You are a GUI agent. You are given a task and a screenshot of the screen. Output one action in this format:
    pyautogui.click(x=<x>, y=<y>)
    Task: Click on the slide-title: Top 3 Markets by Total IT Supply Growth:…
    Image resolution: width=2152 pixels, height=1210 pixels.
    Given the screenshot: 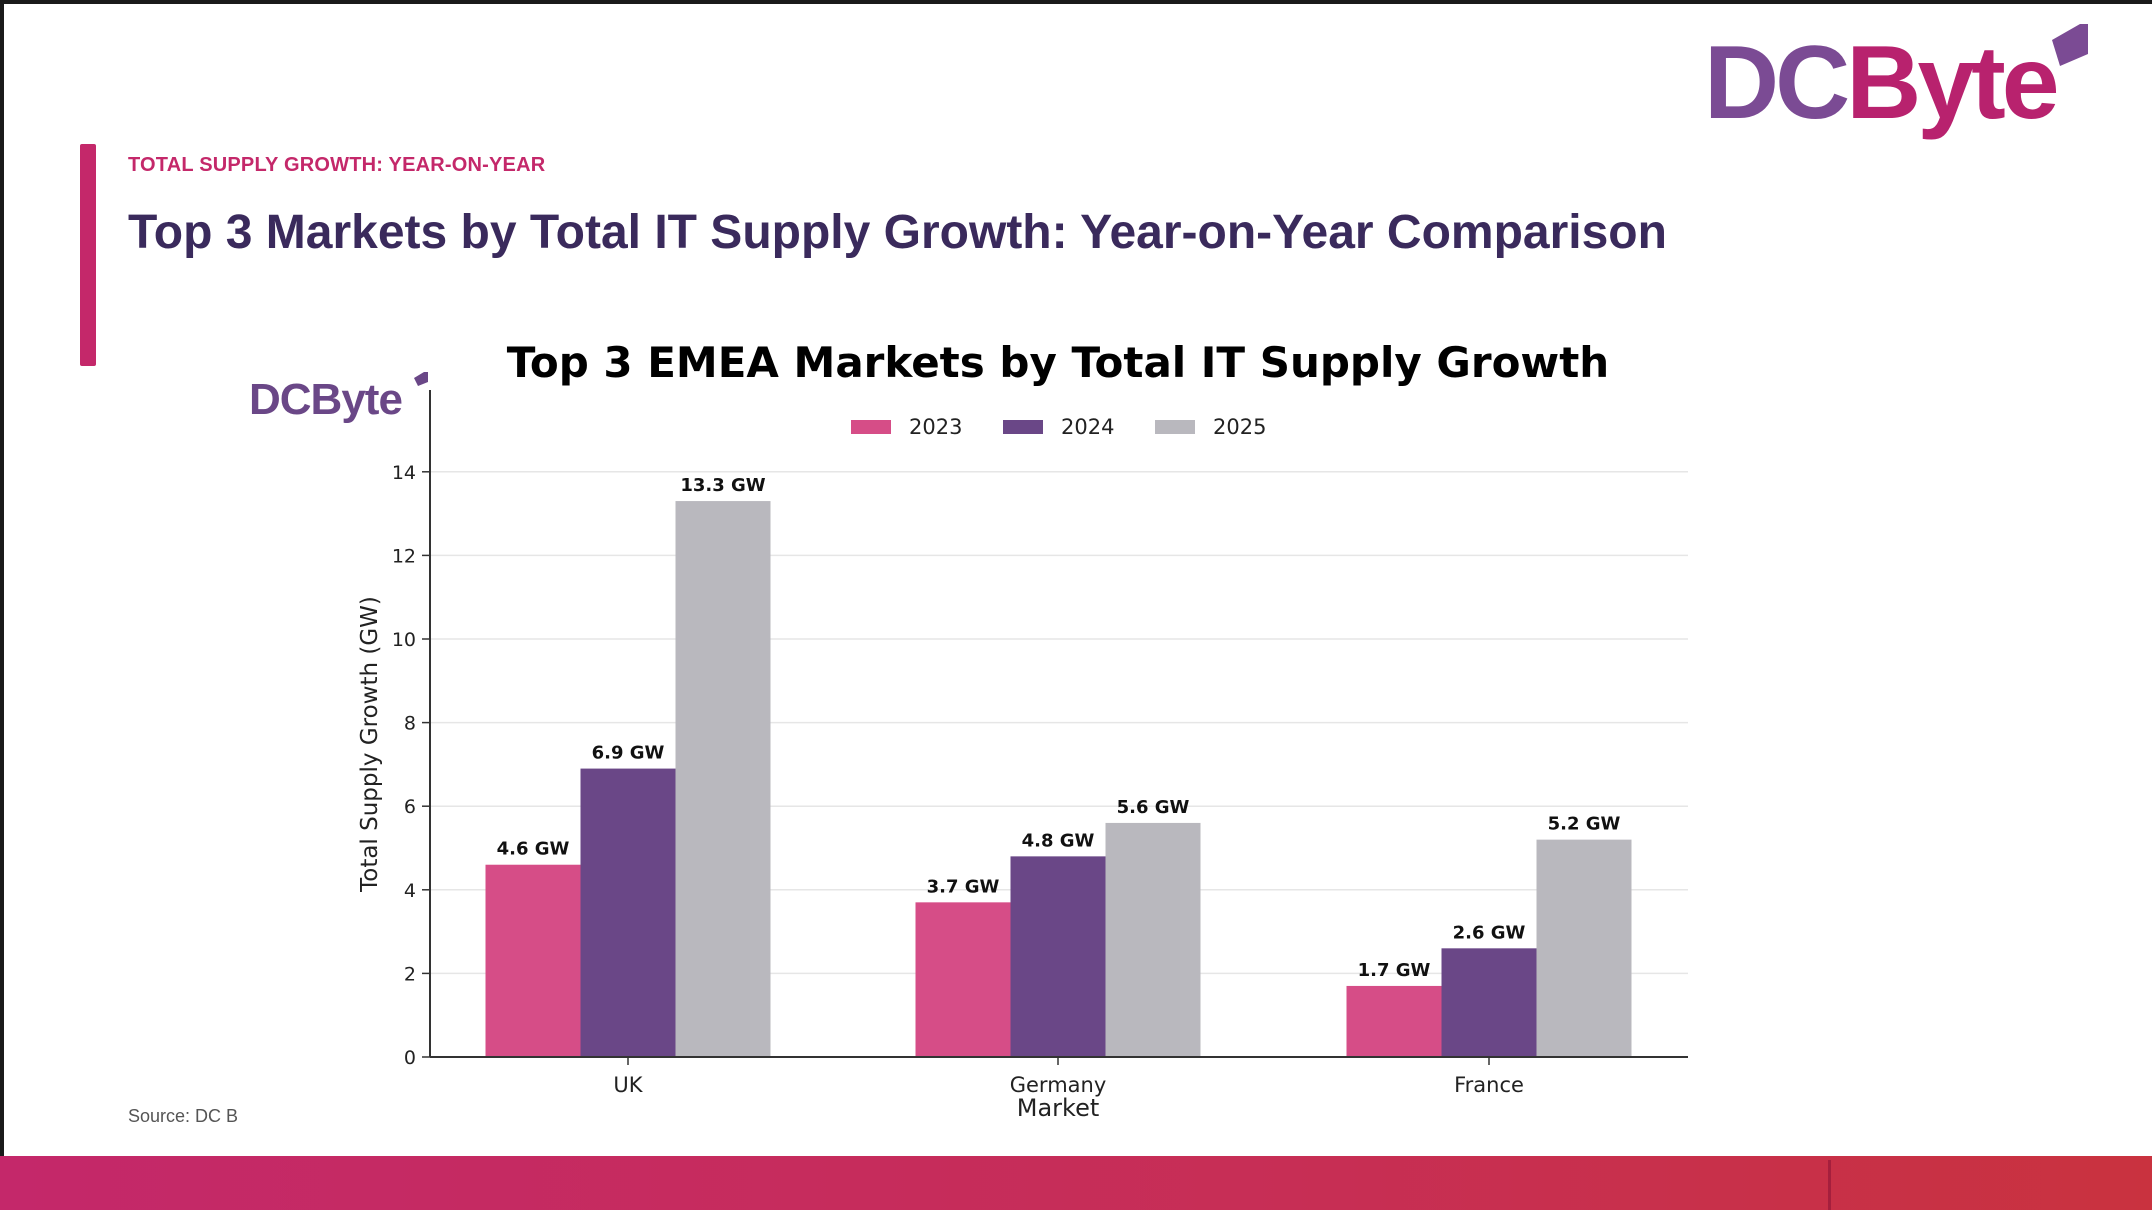 What is the action you would take?
    pyautogui.click(x=897, y=232)
    